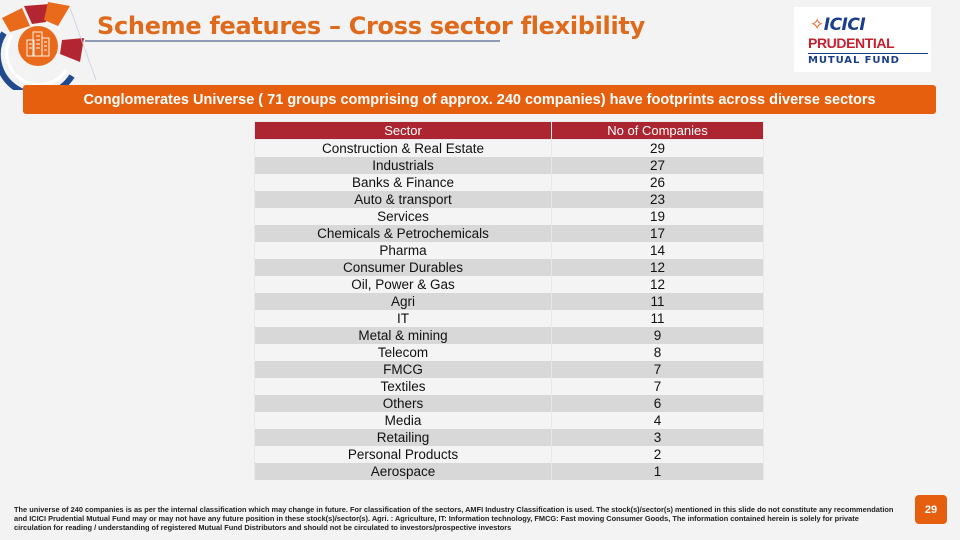  What do you see at coordinates (403, 182) in the screenshot?
I see `sector-cell: Banks & Finance` at bounding box center [403, 182].